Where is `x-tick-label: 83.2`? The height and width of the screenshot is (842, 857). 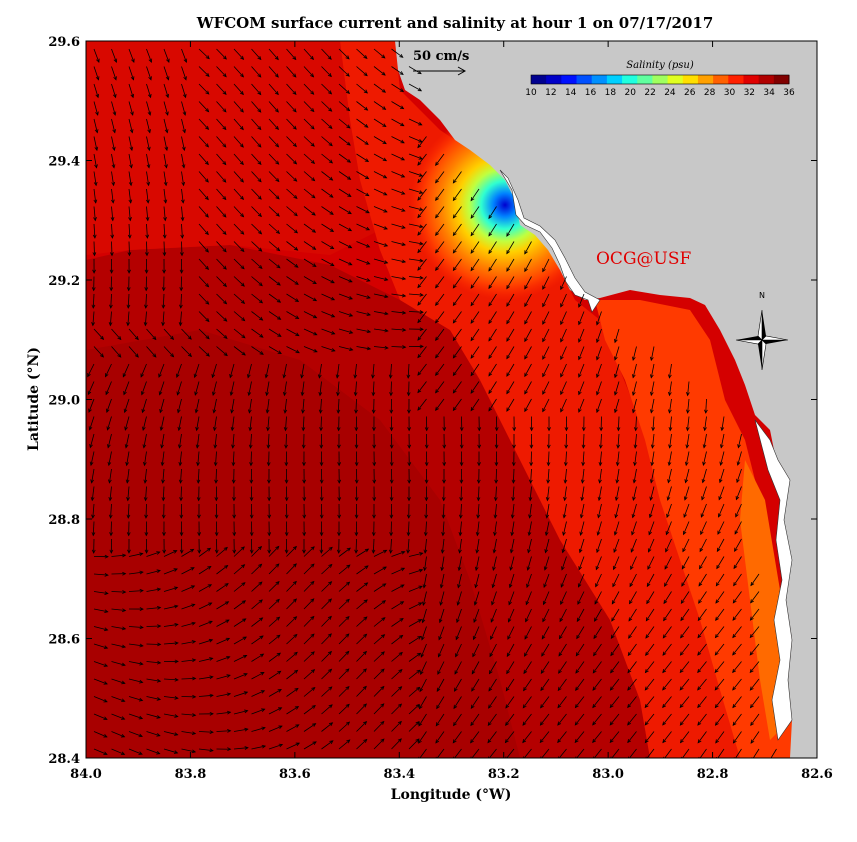
x-tick-label: 83.2 is located at coordinates (504, 774).